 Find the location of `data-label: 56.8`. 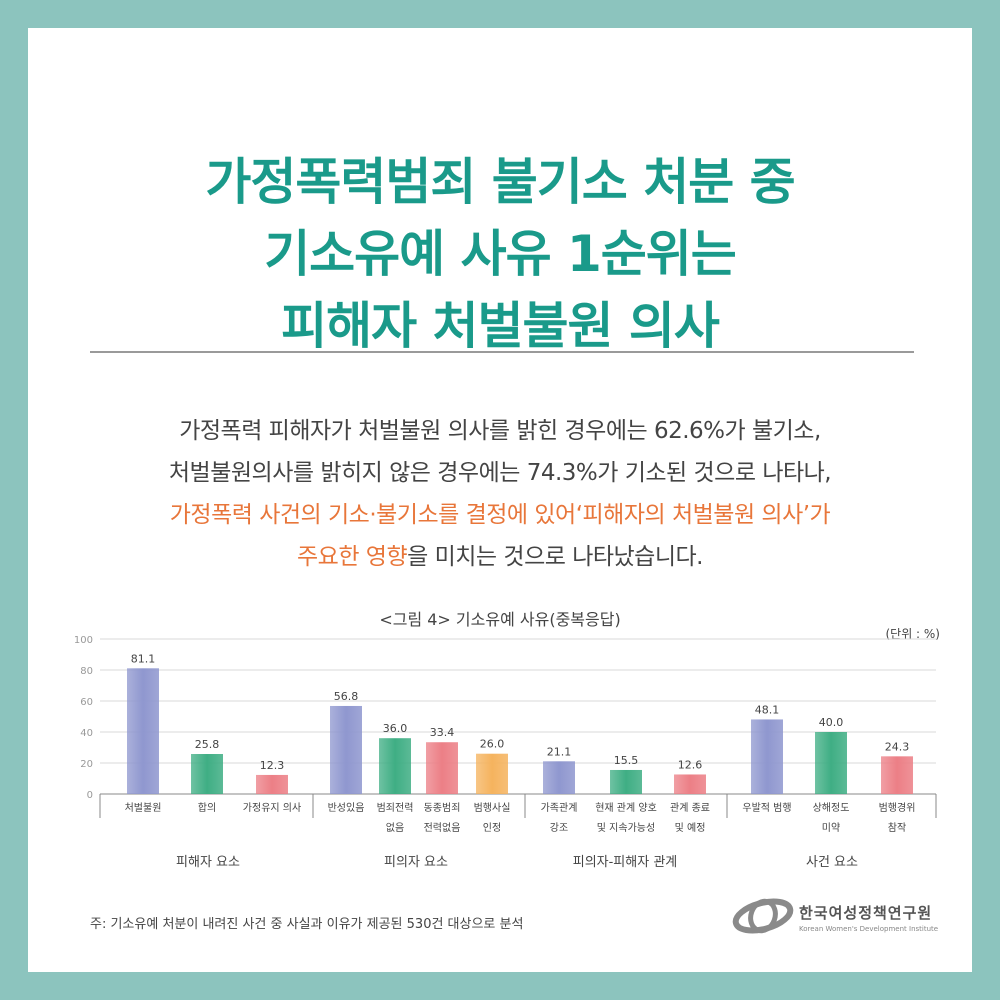

data-label: 56.8 is located at coordinates (346, 696).